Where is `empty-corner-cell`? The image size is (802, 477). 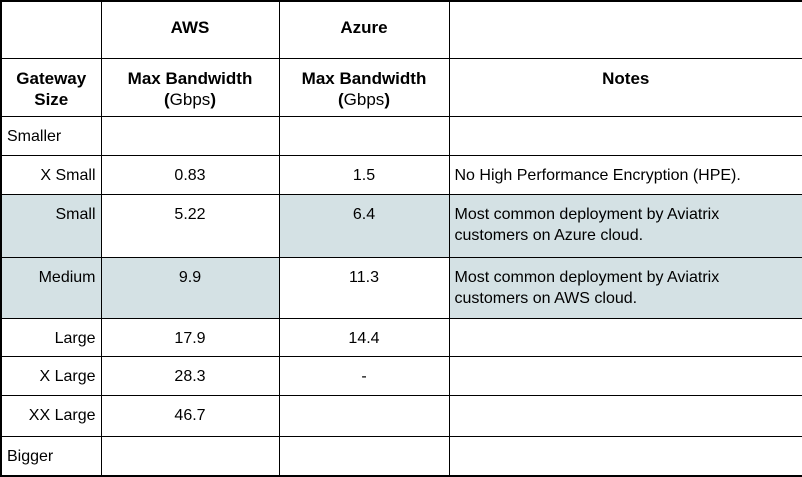 empty-corner-cell is located at coordinates (51, 29).